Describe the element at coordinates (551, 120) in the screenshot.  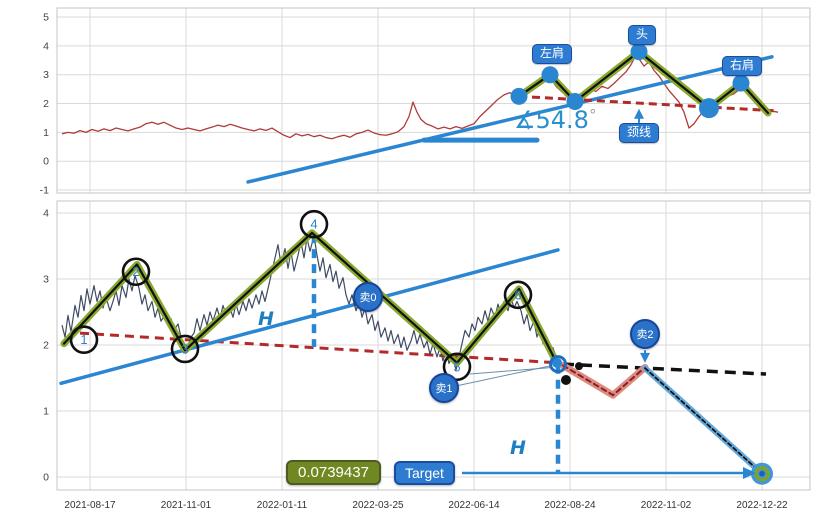
I see `angle-value: ∡54.8` at that location.